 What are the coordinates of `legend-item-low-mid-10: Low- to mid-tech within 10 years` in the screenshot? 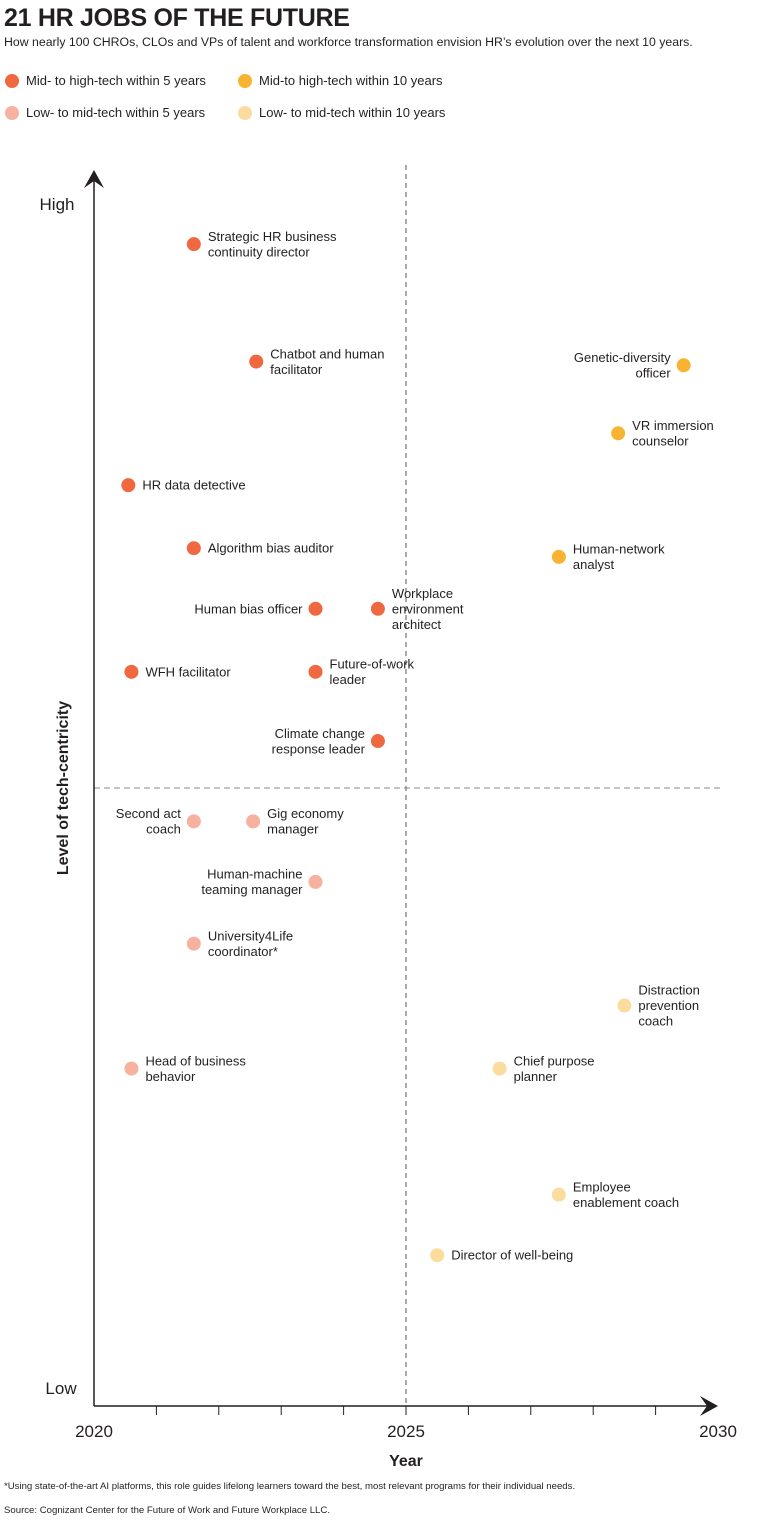 It's located at (341, 112).